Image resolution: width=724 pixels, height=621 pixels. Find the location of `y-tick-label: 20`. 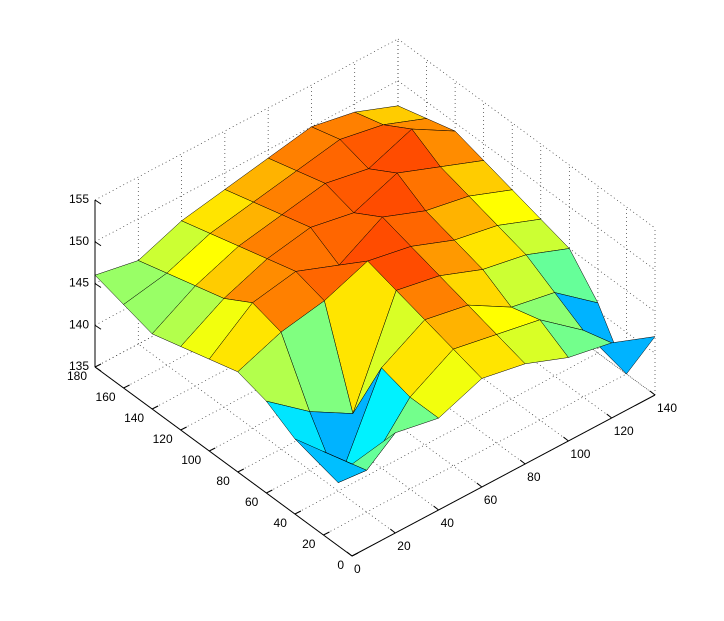

y-tick-label: 20 is located at coordinates (309, 544).